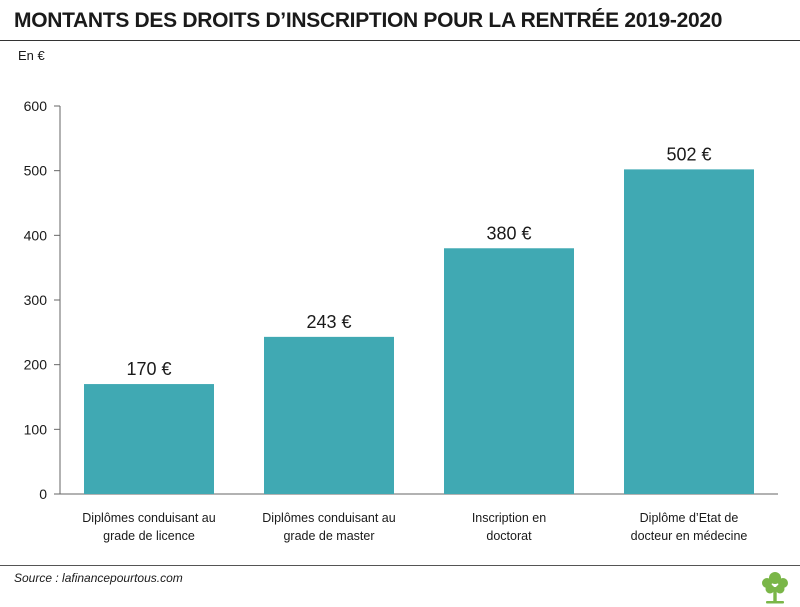  What do you see at coordinates (688, 154) in the screenshot?
I see `bar-value-label: 502 €` at bounding box center [688, 154].